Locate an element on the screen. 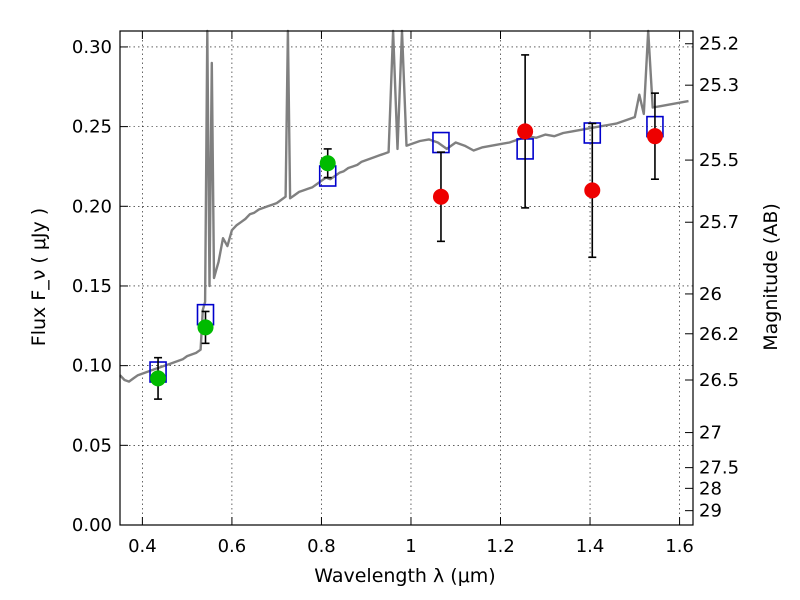 This screenshot has height=600, width=800. right-tick-label: 25.7 is located at coordinates (719, 222).